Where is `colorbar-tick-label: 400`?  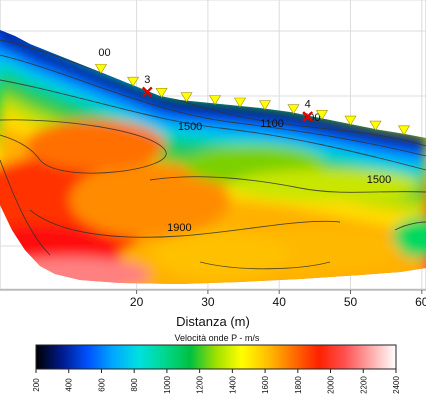
colorbar-tick-label: 400 is located at coordinates (69, 385).